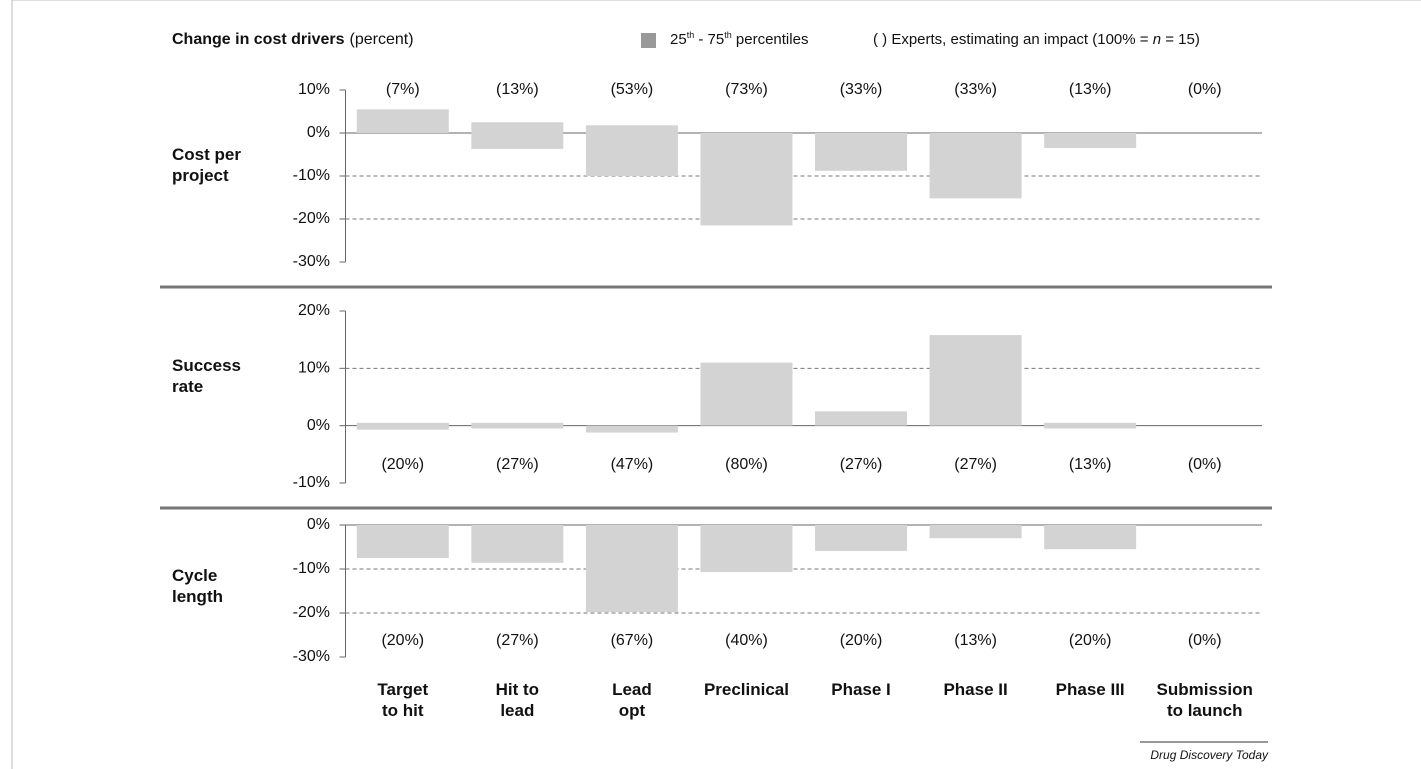 The image size is (1421, 769). What do you see at coordinates (1204, 700) in the screenshot?
I see `x-tick-label: Submission to launch` at bounding box center [1204, 700].